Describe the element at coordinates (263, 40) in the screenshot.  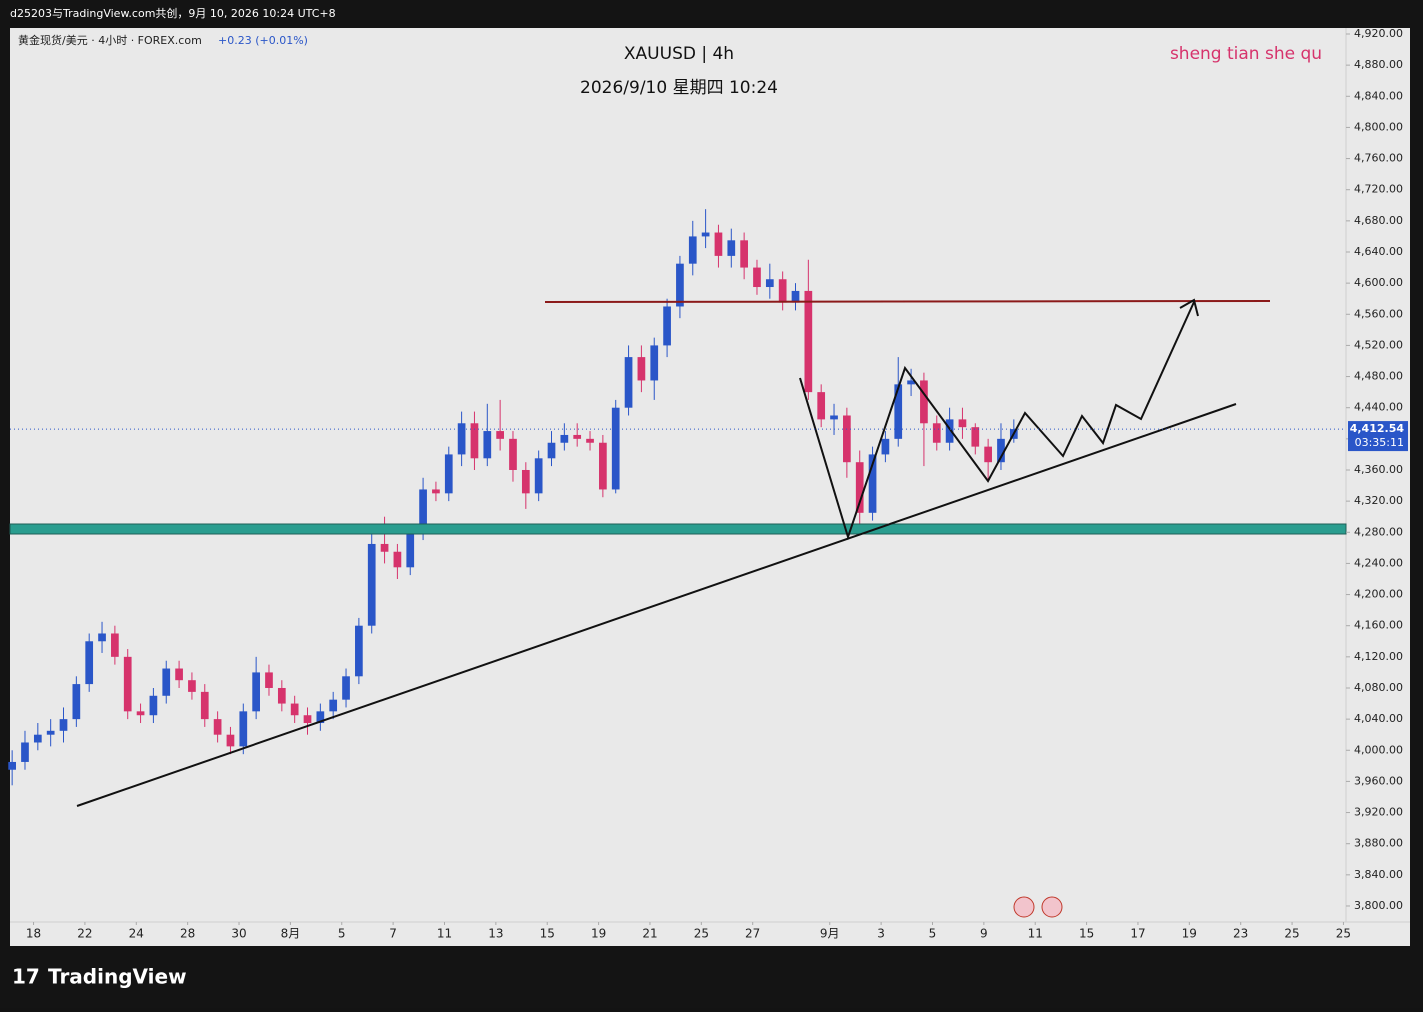
I see `legend-change: +0.23 (+0.01%)` at that location.